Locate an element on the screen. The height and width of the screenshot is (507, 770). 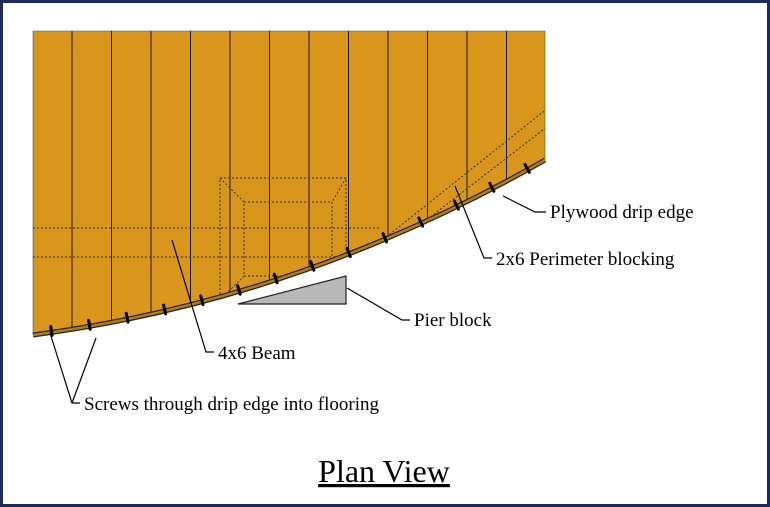
screws-leader is located at coordinates (84, 370).